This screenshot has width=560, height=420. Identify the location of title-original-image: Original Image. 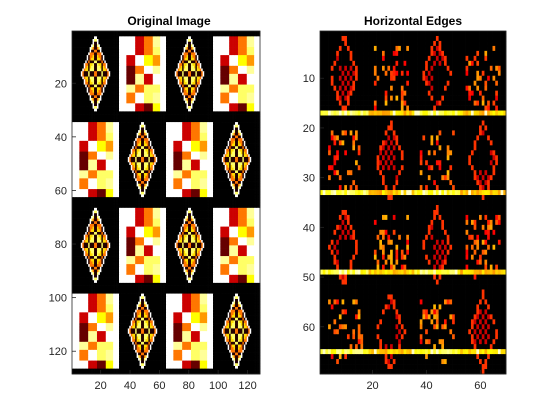
(169, 21).